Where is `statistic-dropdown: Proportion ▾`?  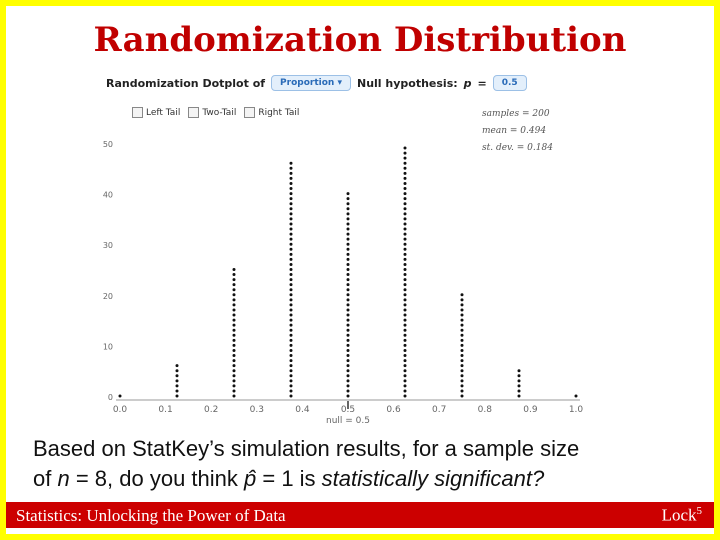 statistic-dropdown: Proportion ▾ is located at coordinates (311, 83).